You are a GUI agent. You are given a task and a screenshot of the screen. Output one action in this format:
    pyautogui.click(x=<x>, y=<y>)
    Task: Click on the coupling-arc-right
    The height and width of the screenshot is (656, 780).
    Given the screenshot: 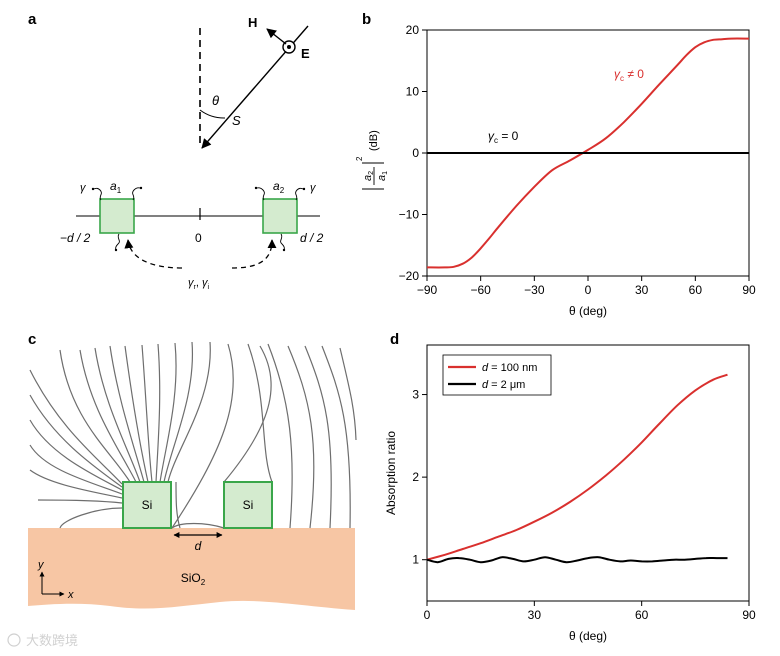 What is the action you would take?
    pyautogui.click(x=254, y=254)
    